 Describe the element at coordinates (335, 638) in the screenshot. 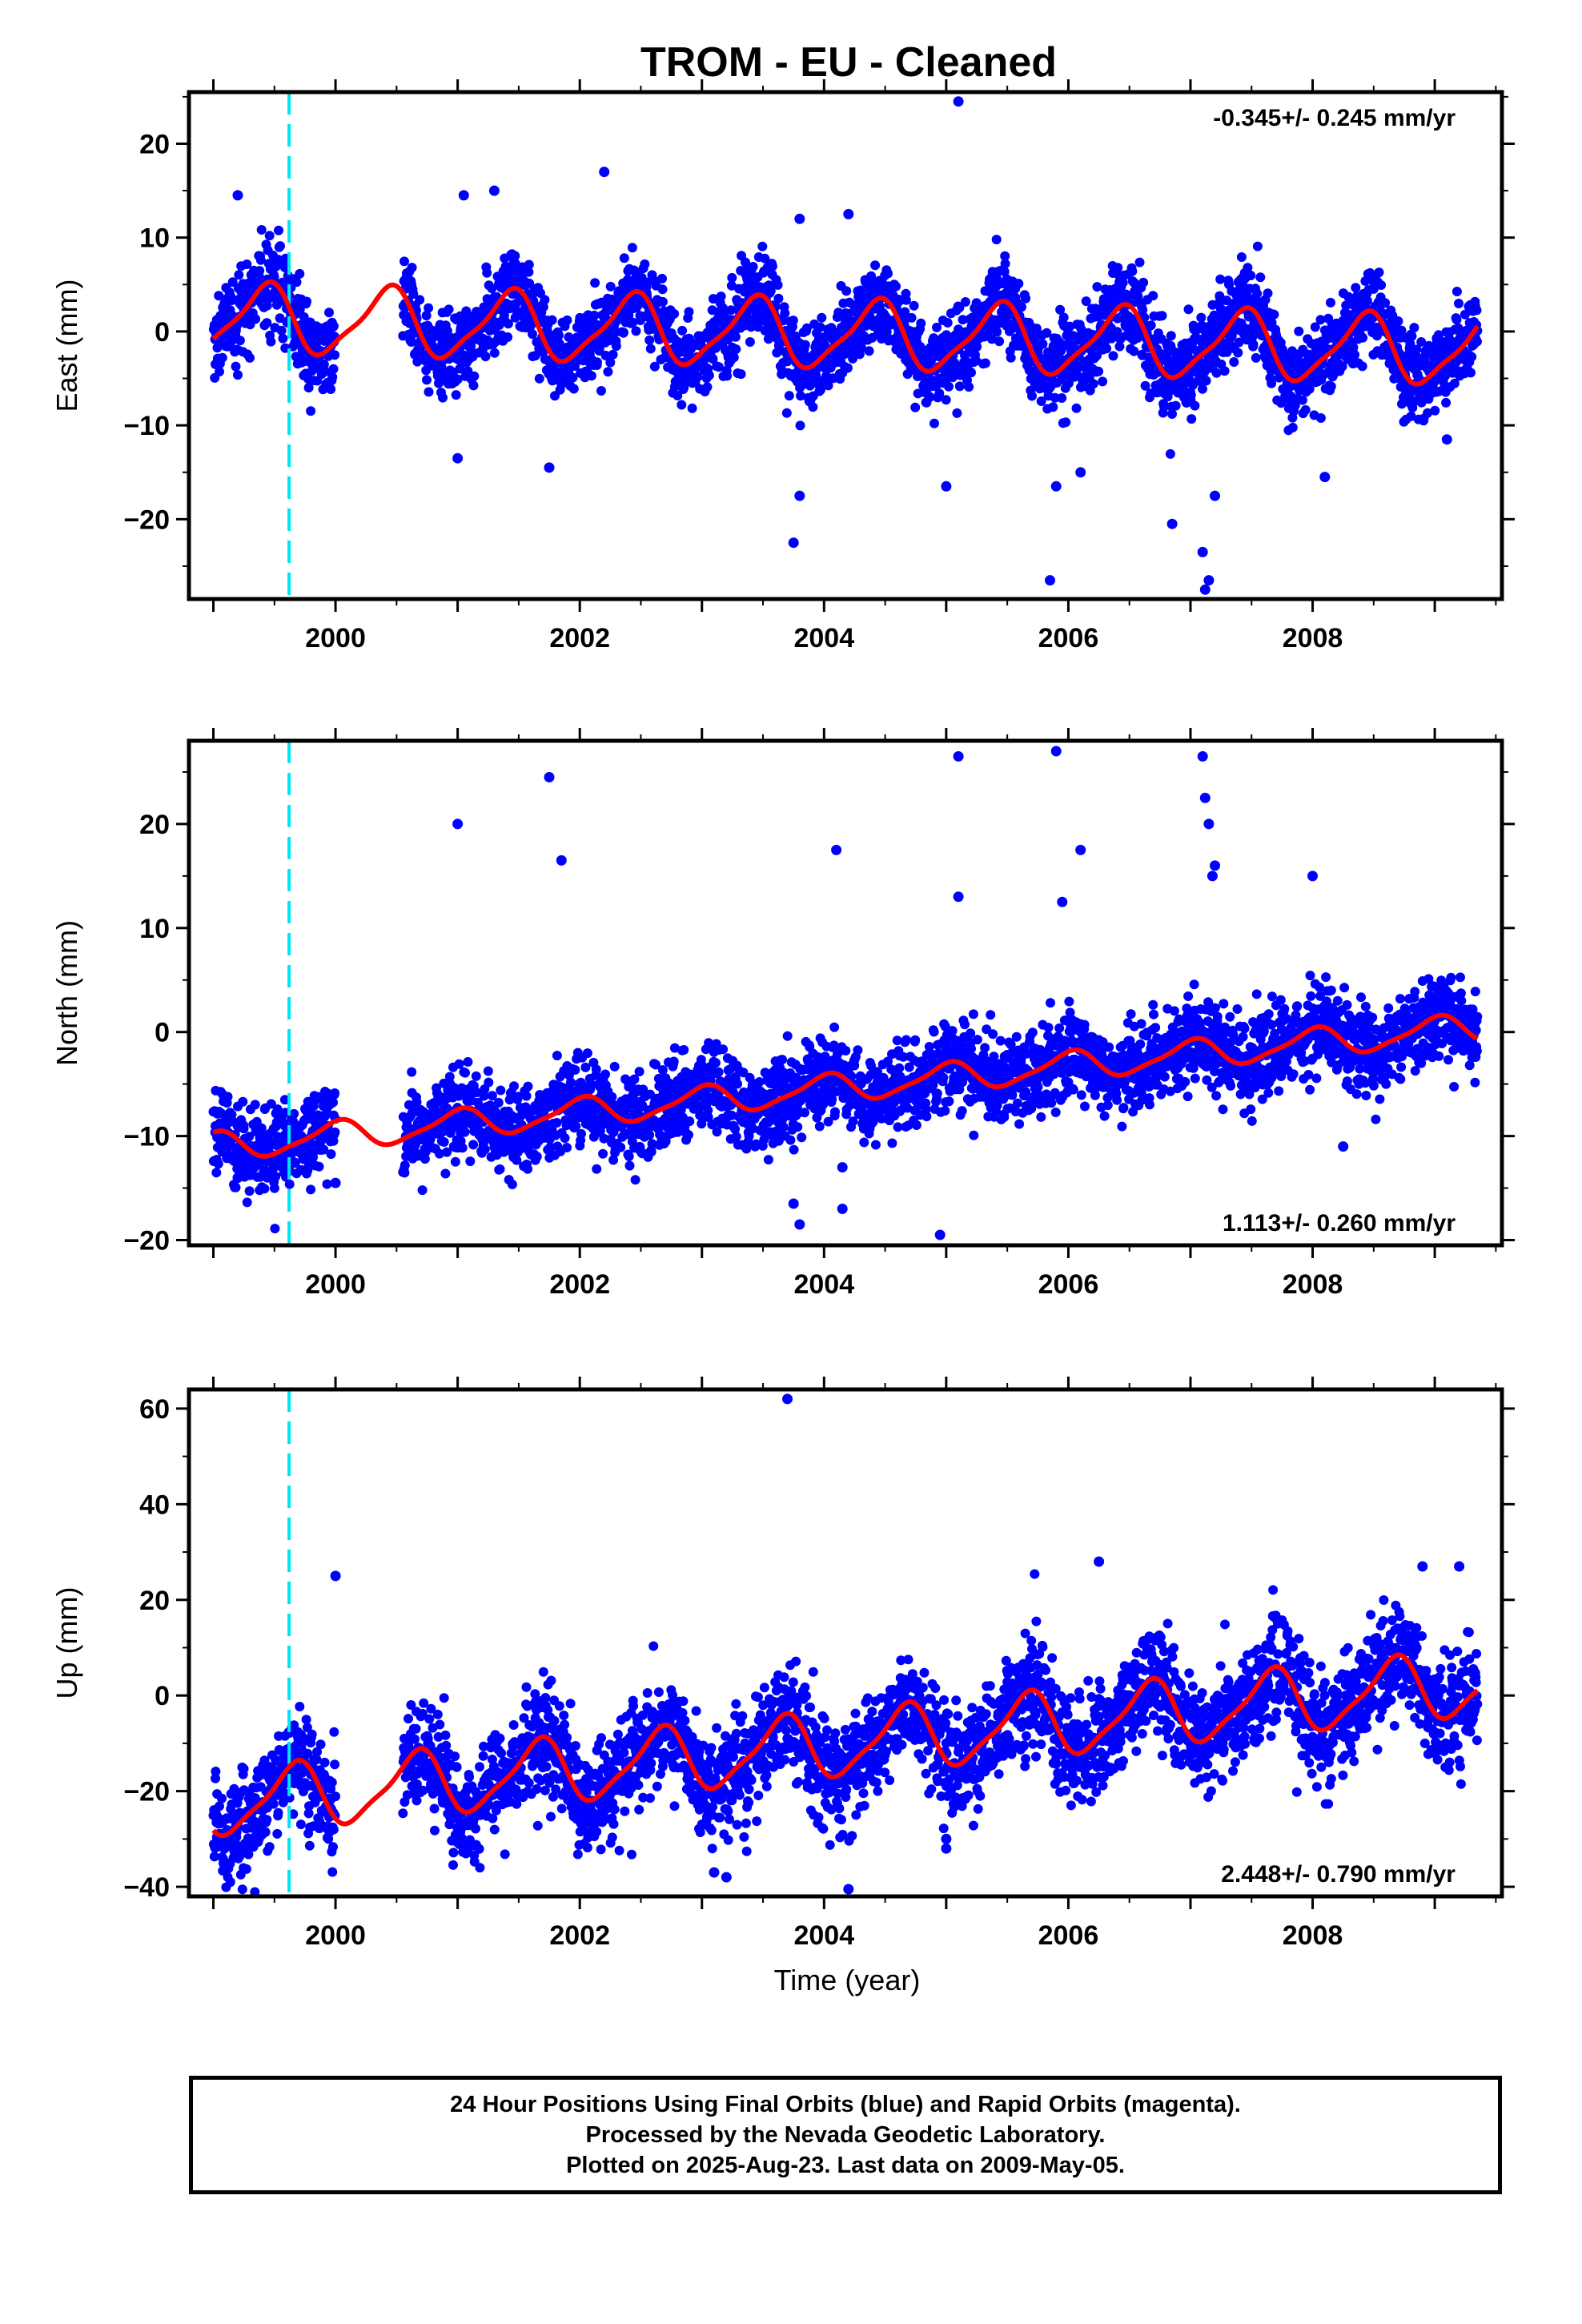

I see `x-tick-label: 2000` at that location.